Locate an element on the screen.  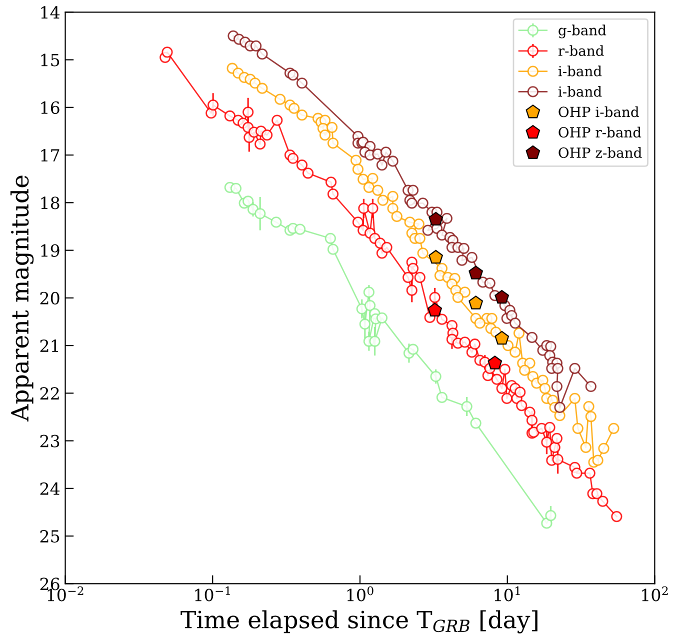
y-tick-label: 18 is located at coordinates (50, 203).